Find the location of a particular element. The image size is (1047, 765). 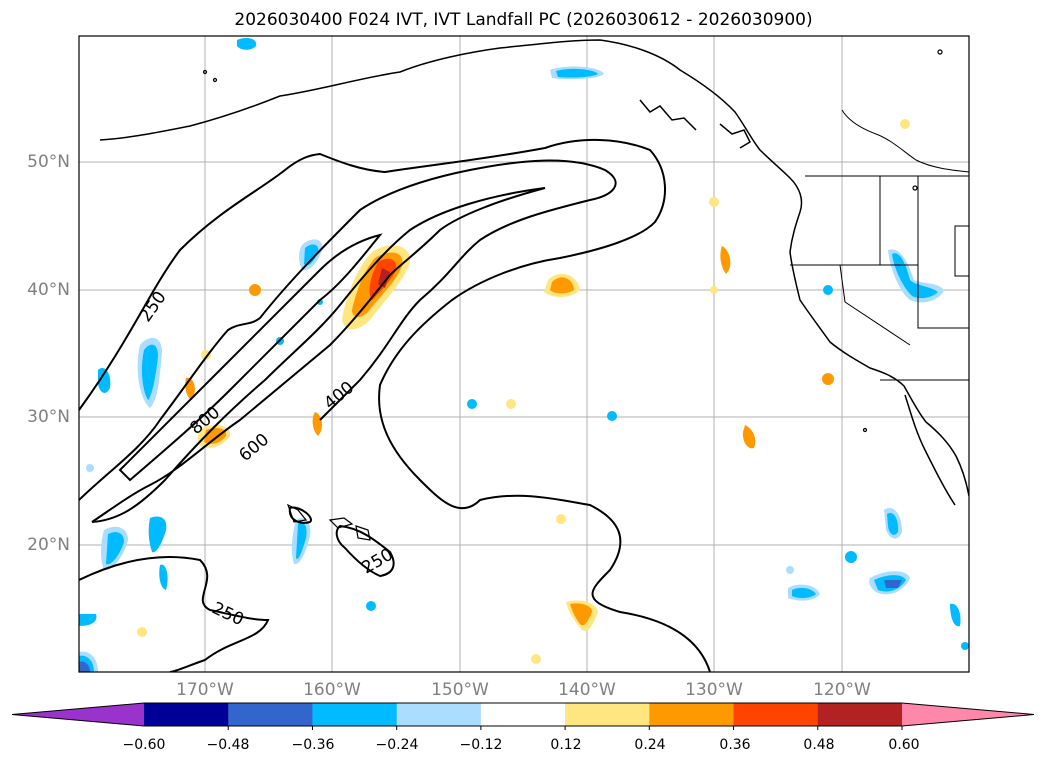

colorbar-tick: −0.60 is located at coordinates (144, 745).